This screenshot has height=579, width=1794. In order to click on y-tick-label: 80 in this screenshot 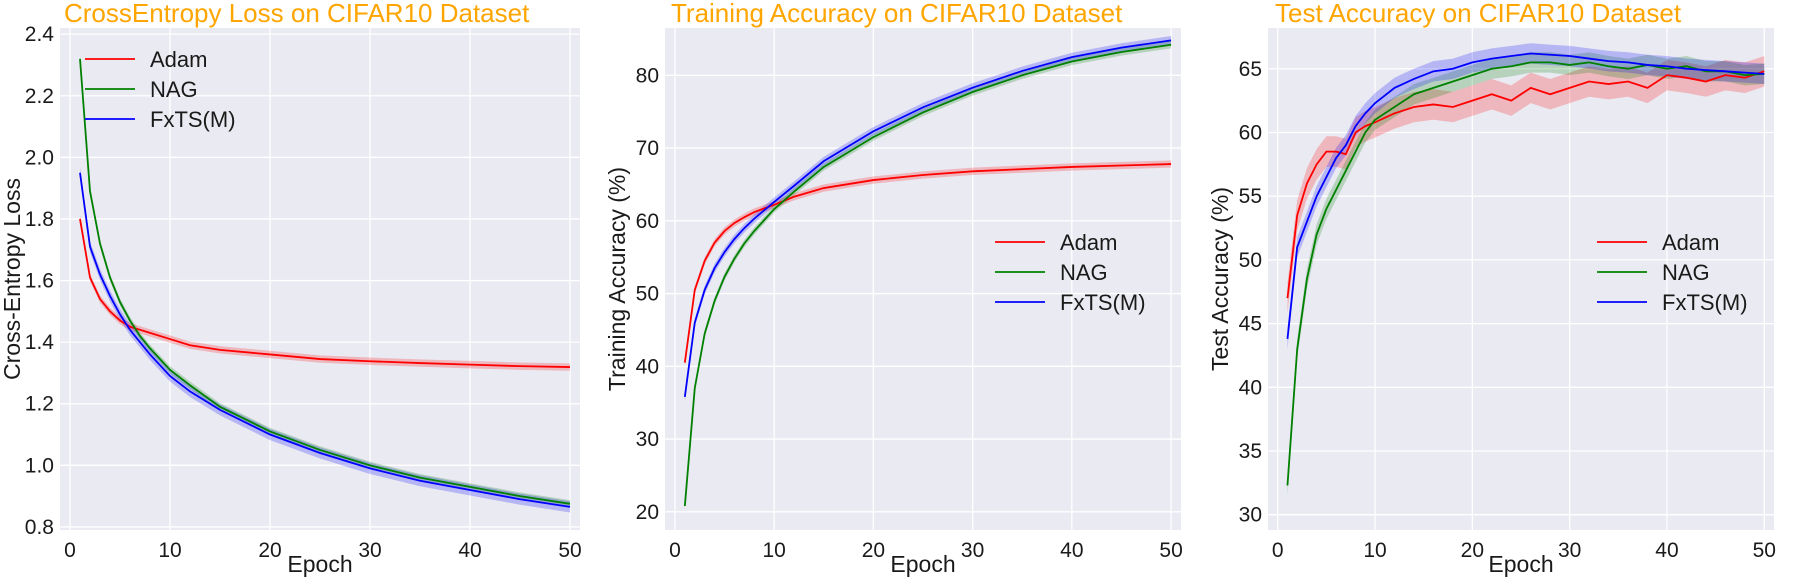, I will do `click(647, 75)`.